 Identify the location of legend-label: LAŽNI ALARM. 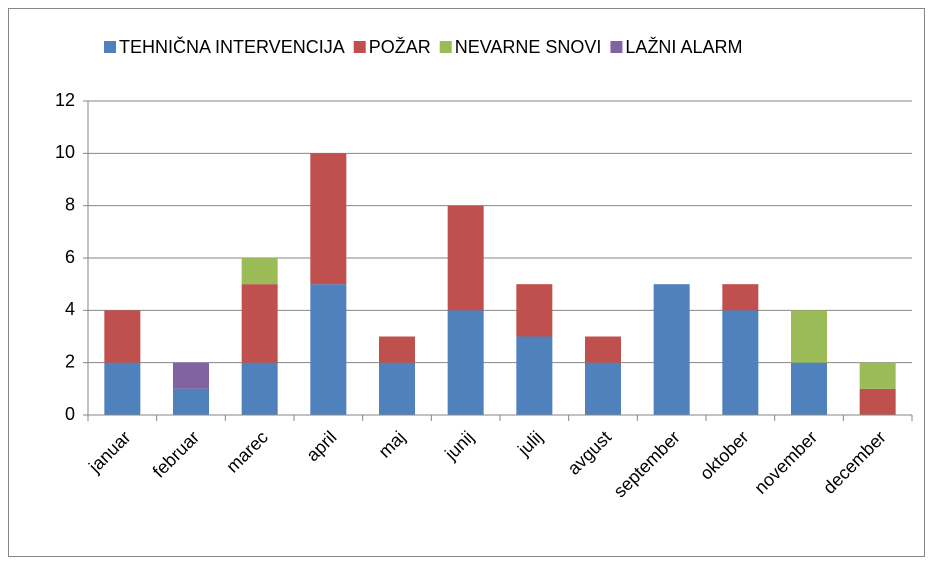
(683, 47).